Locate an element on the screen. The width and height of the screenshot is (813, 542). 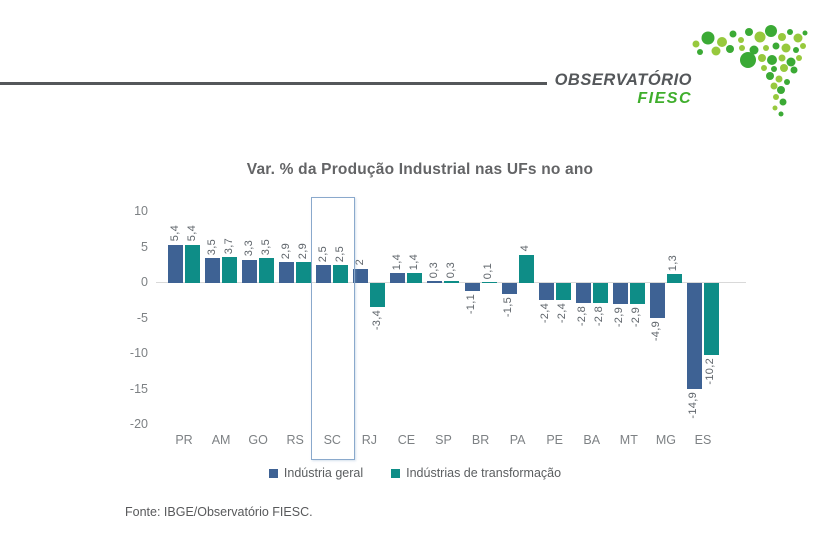
y-axis-tick-label: -20 is located at coordinates (138, 424).